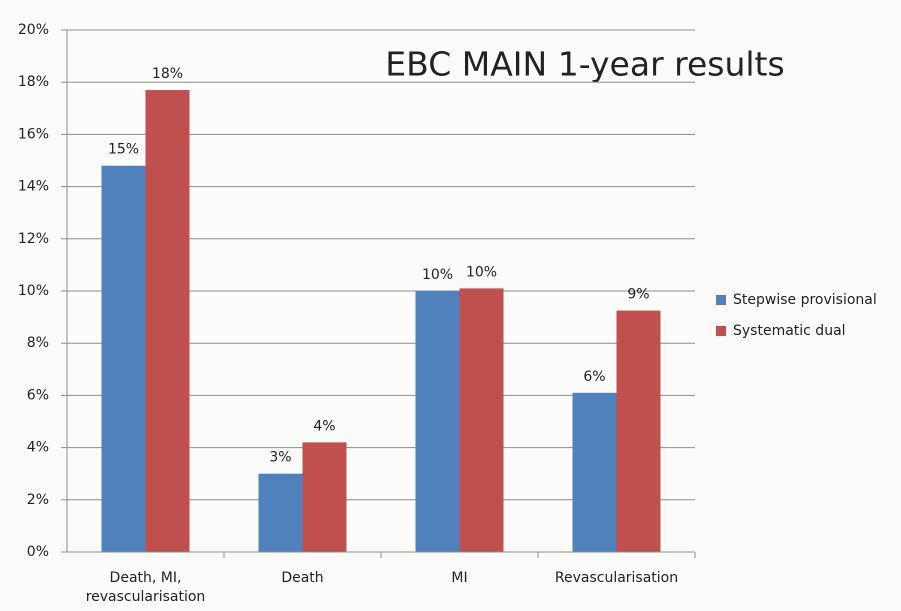 This screenshot has height=611, width=901. I want to click on y-tick-label: 18%, so click(33, 82).